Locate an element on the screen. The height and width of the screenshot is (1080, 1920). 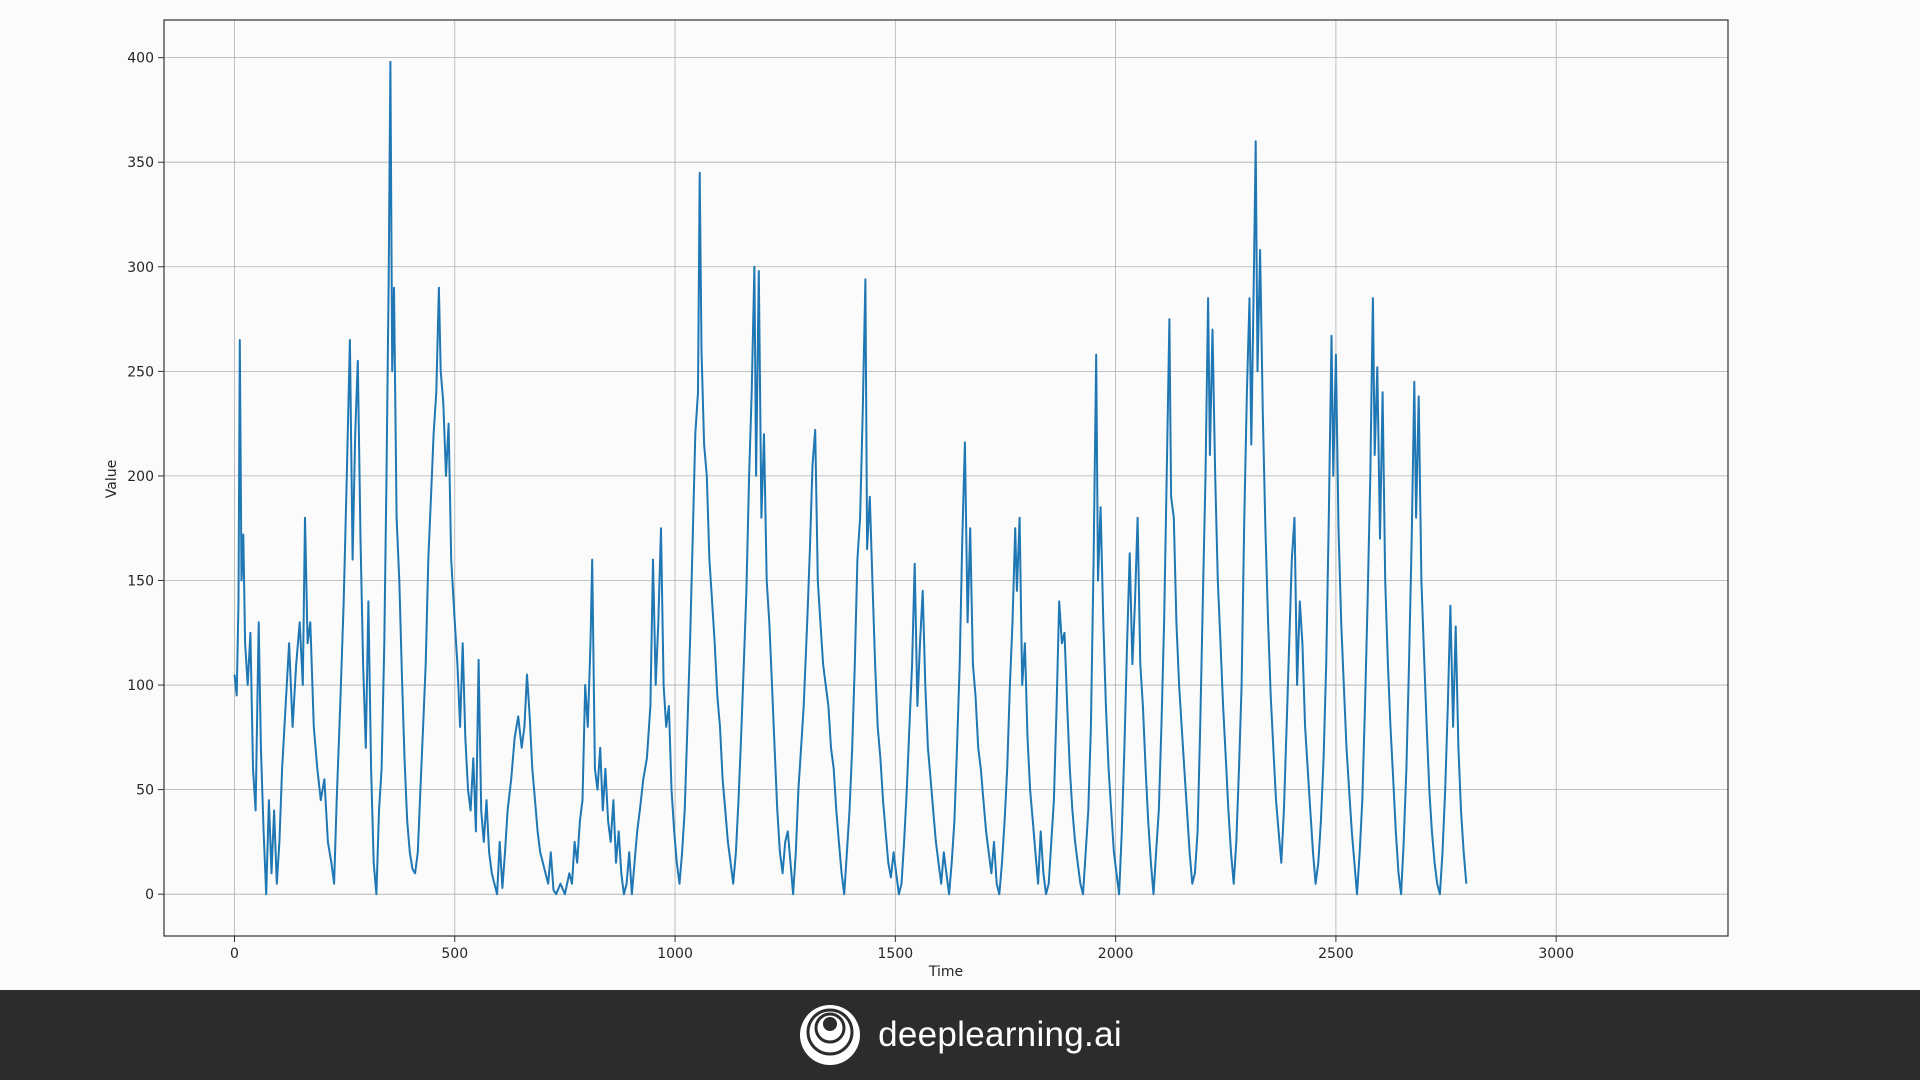
footer-bar: deeplearning.ai is located at coordinates (960, 1035).